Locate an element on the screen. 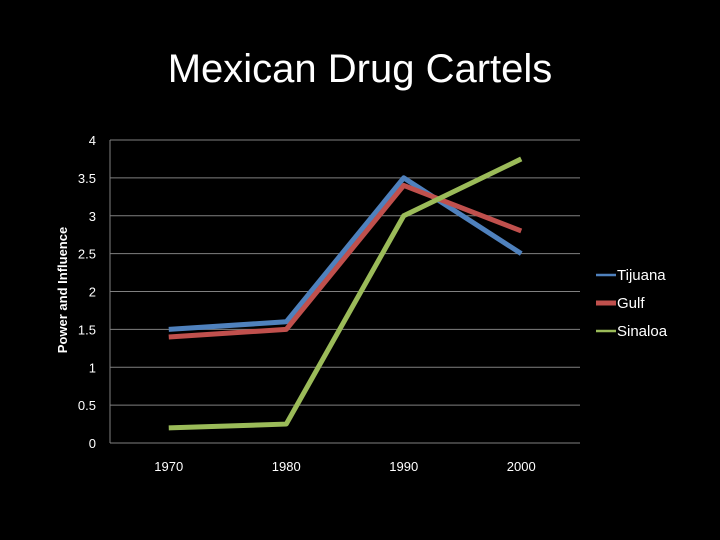 This screenshot has height=540, width=720. y-tick-label: 2 is located at coordinates (92, 292).